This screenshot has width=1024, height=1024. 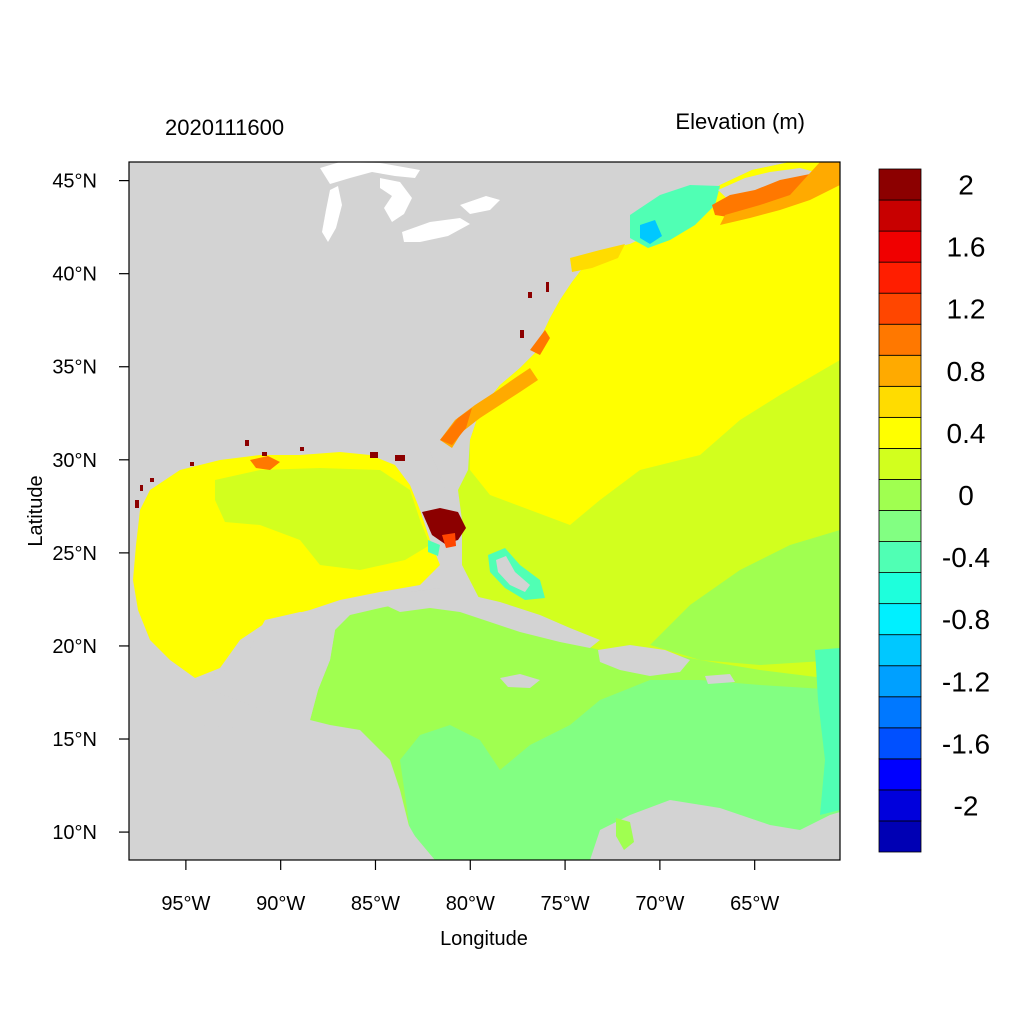 I want to click on y-tick-label: 30°N, so click(x=74, y=461).